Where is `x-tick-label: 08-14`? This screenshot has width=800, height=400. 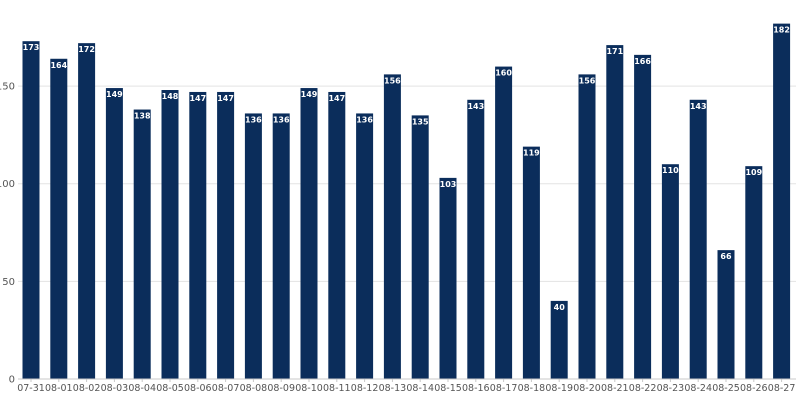
x-tick-label: 08-14 is located at coordinates (420, 388).